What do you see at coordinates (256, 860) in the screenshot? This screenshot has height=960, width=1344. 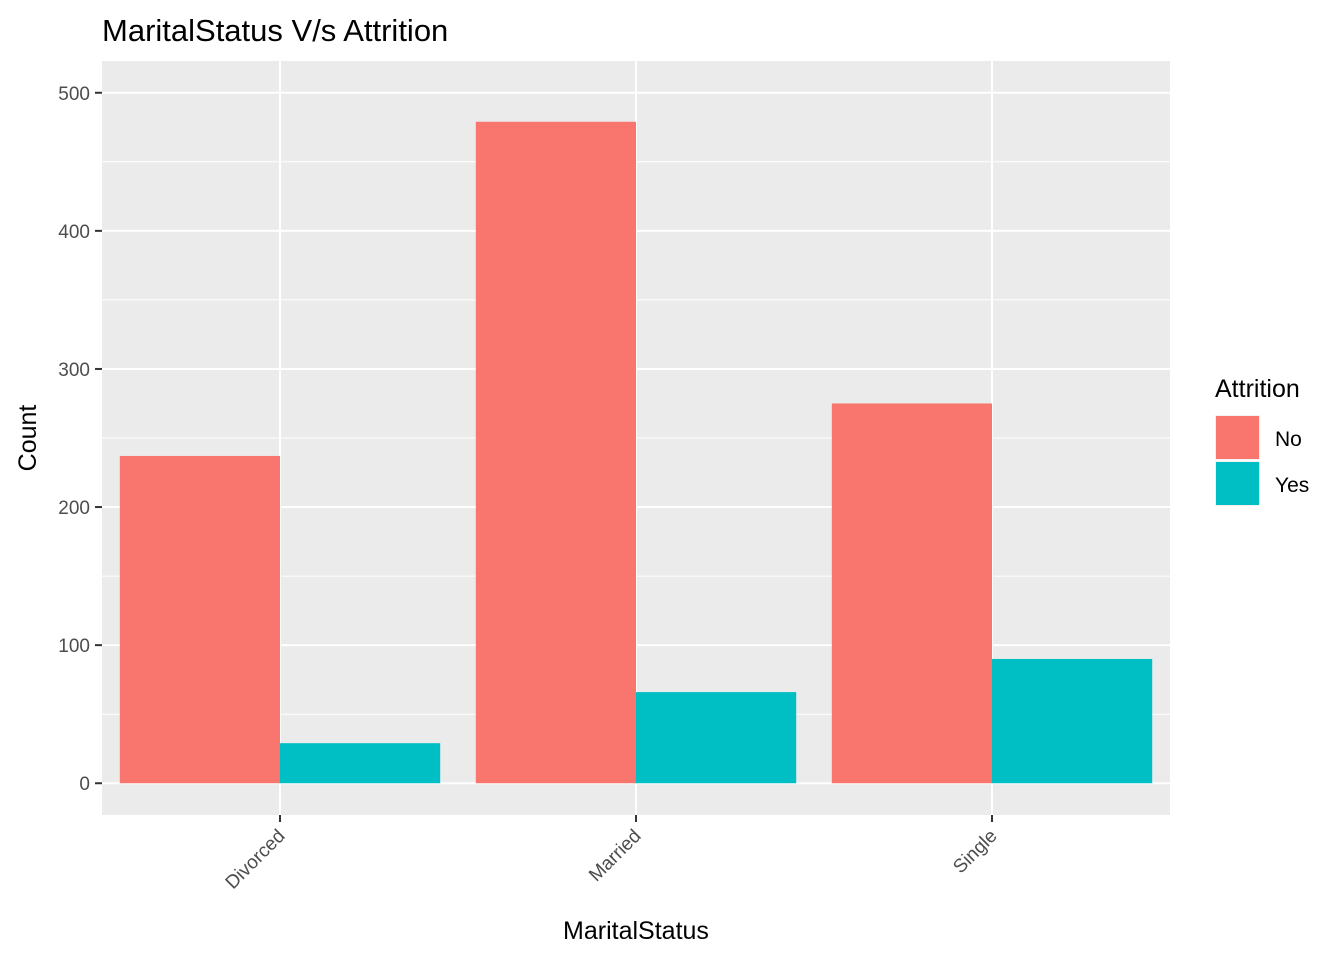 I see `x-tick-label: Divorced` at bounding box center [256, 860].